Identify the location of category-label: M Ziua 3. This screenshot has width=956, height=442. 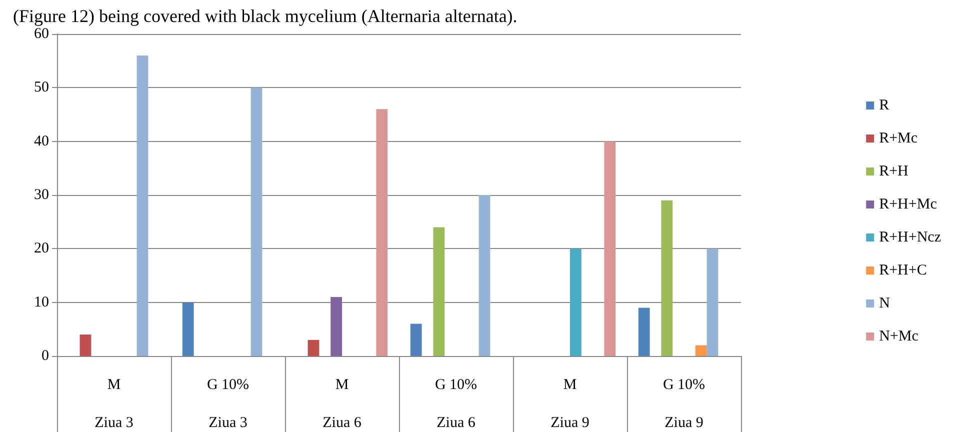
(114, 404).